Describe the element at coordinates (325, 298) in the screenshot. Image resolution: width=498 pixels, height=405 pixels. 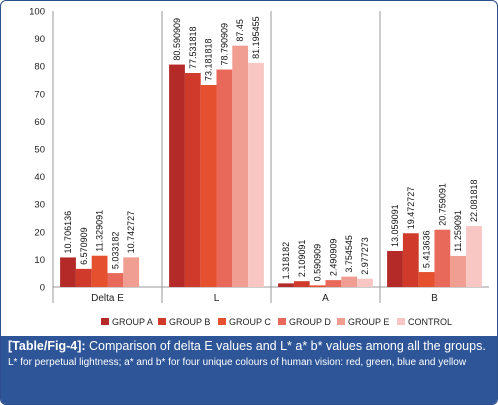
I see `category-label: A` at that location.